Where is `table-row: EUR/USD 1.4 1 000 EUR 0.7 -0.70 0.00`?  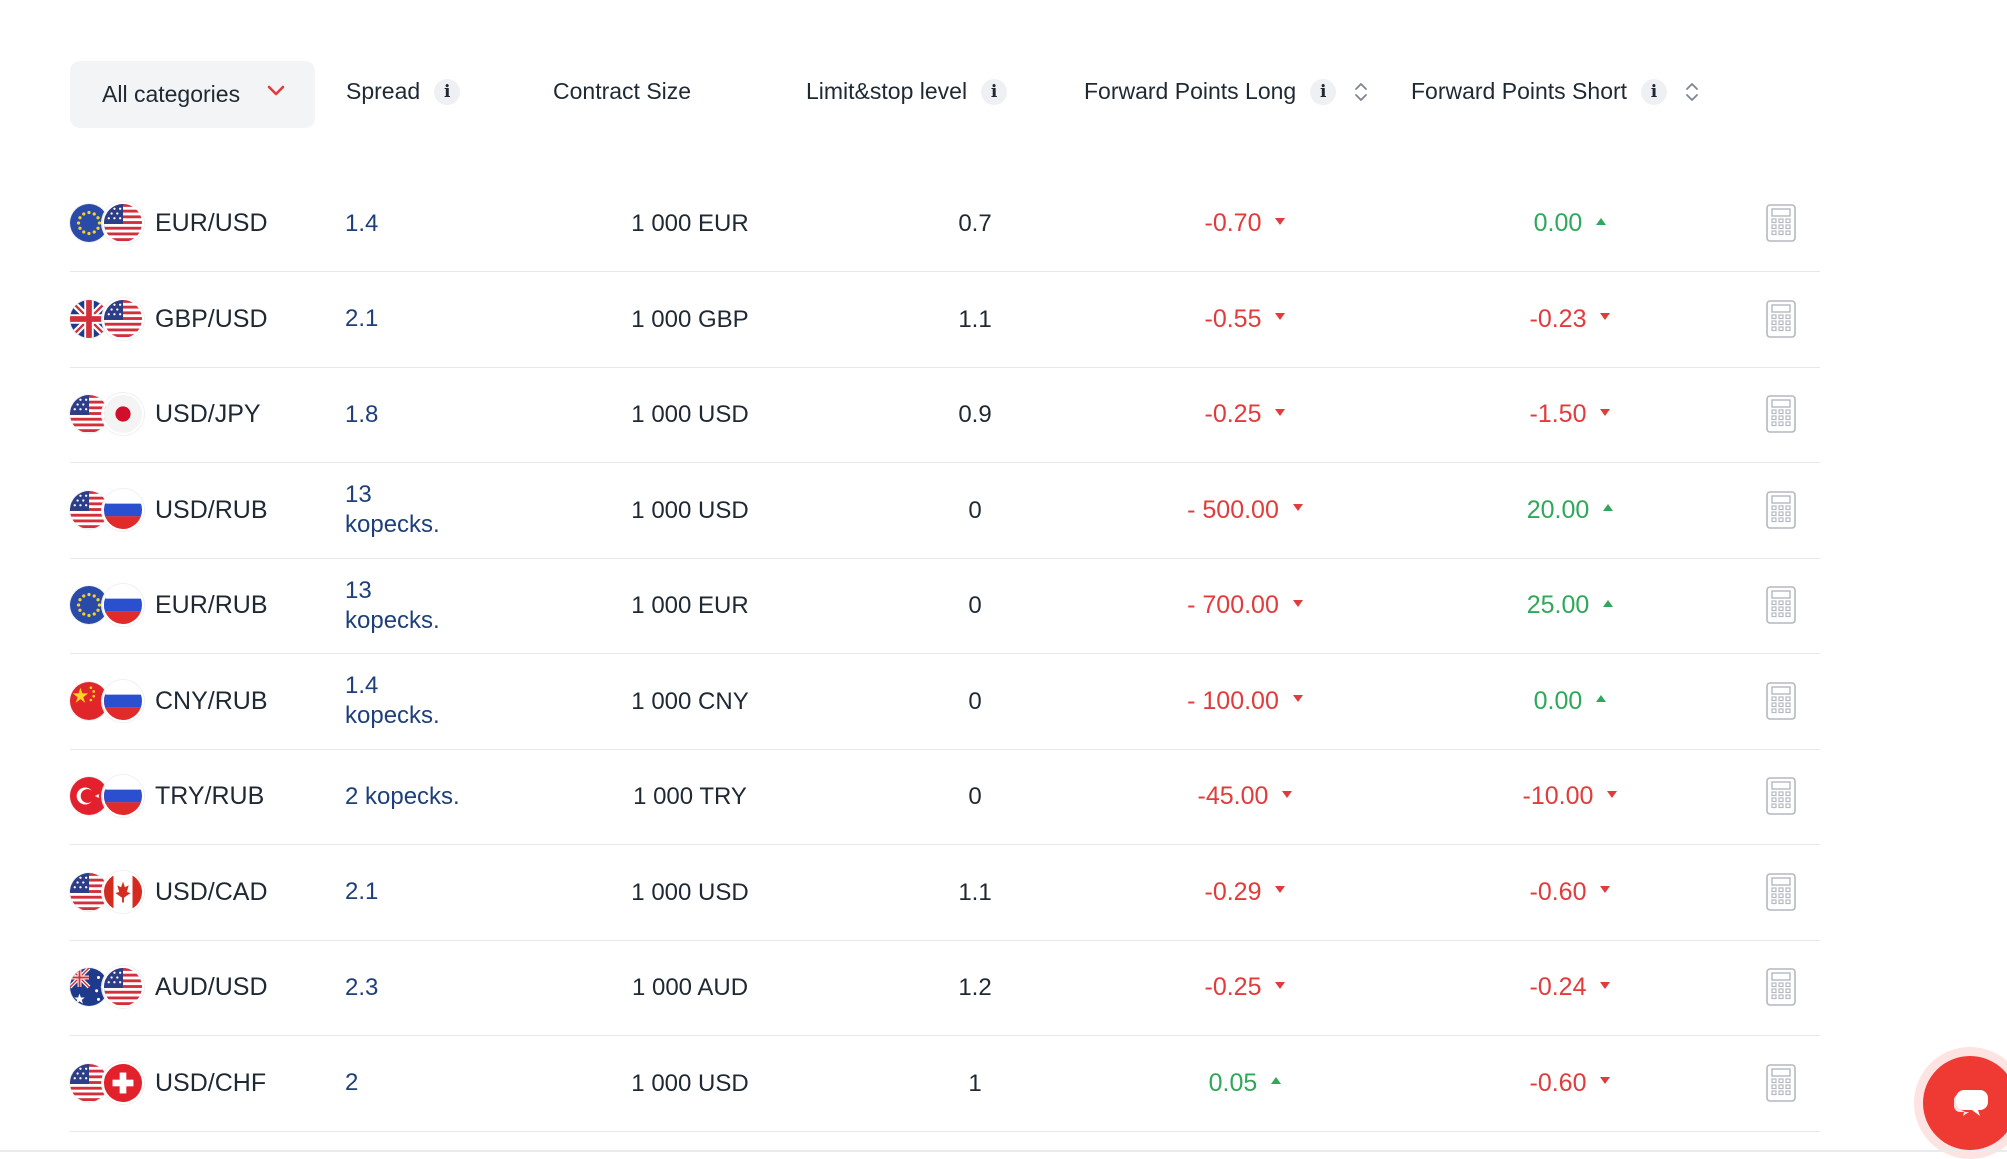
table-row: EUR/USD 1.4 1 000 EUR 0.7 -0.70 0.00 is located at coordinates (945, 224).